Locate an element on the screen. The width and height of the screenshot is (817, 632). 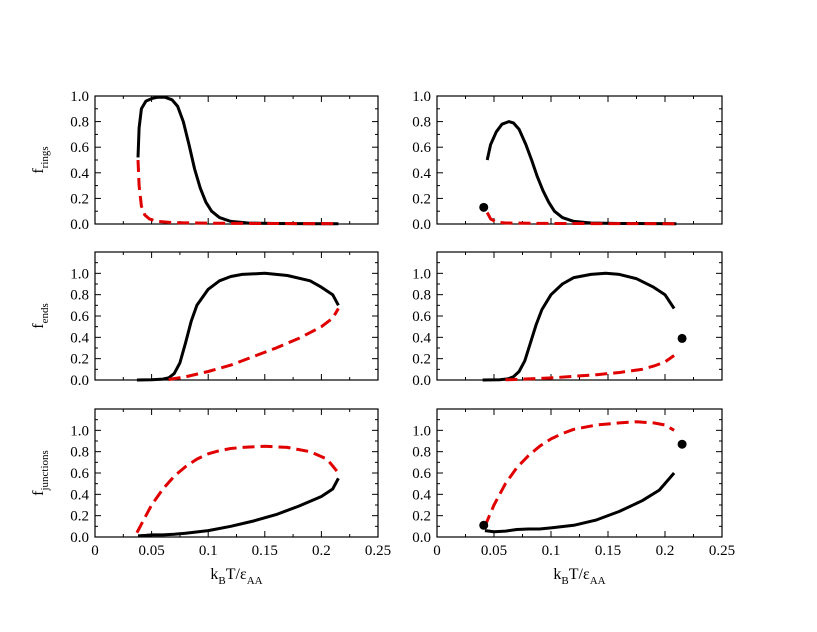
panel-rings-right: 0.0 0.2 0.4 0.6 0.8 1.0 is located at coordinates (567, 161).